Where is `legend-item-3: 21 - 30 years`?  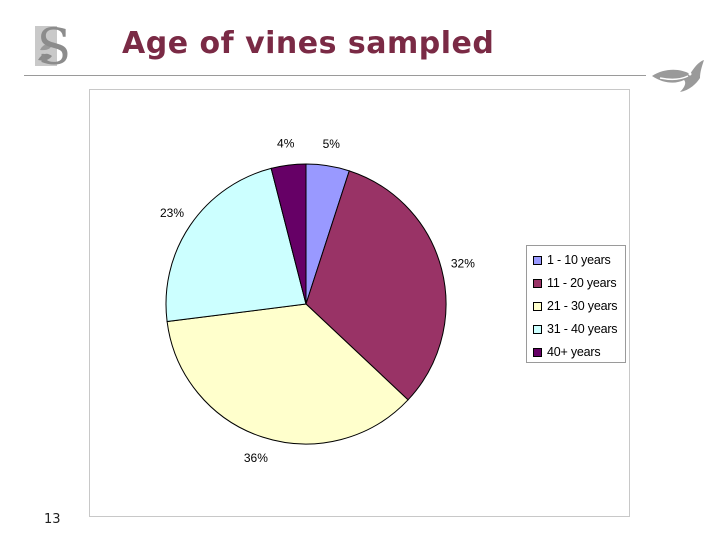 legend-item-3: 21 - 30 years is located at coordinates (575, 306).